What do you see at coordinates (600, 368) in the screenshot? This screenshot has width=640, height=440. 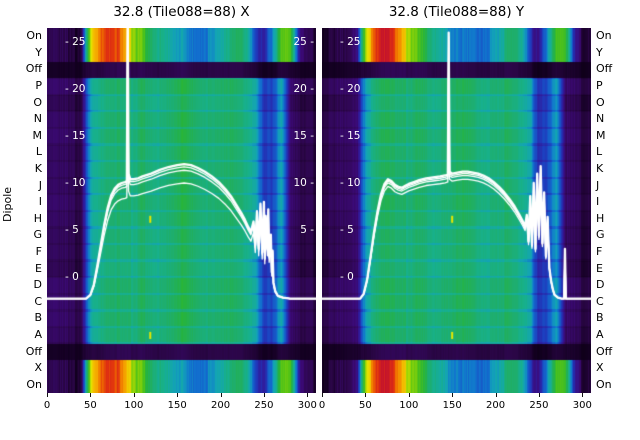 I see `dipole-row-label-right: X` at bounding box center [600, 368].